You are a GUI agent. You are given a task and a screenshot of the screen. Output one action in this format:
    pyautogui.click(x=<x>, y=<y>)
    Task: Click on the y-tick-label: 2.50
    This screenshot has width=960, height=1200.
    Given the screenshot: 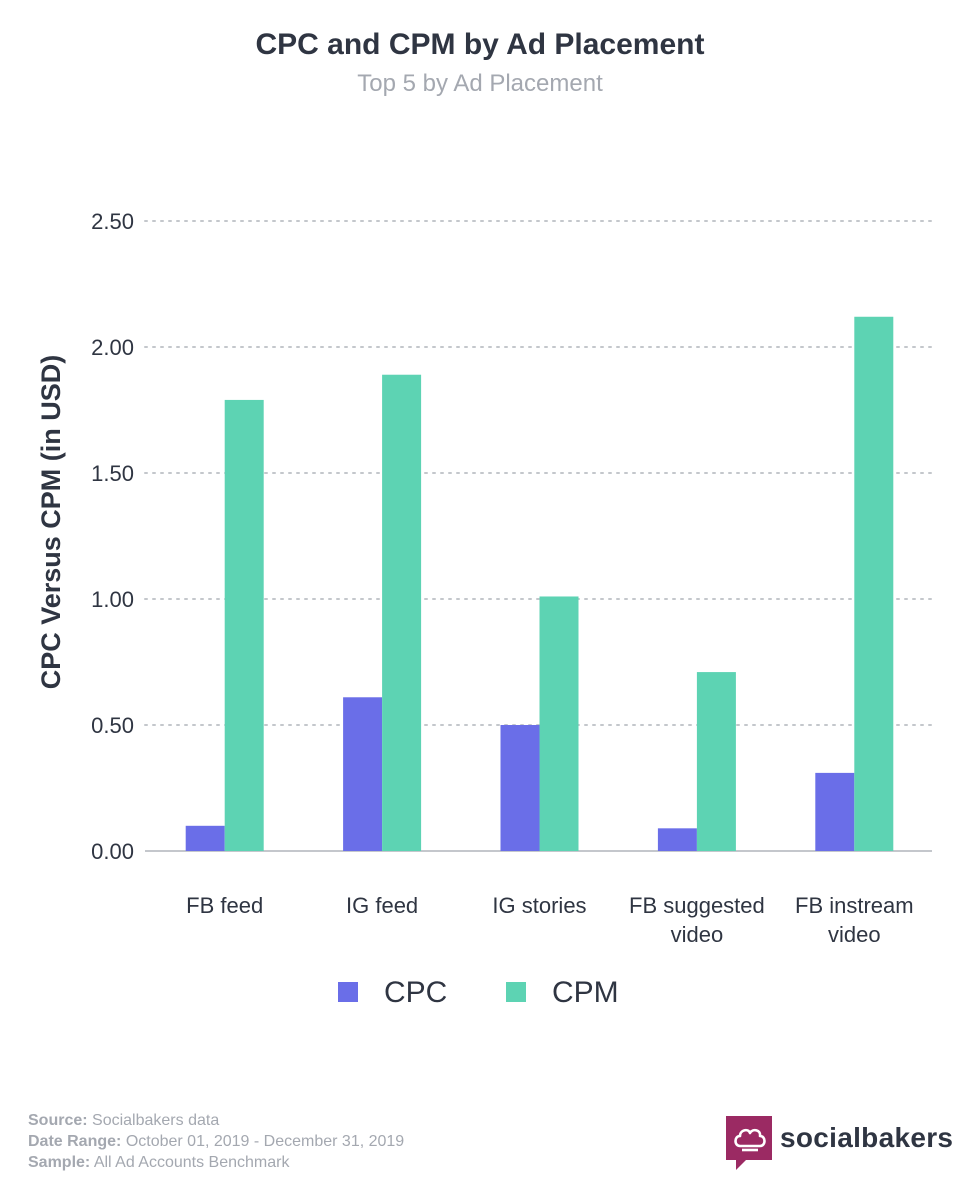 What is the action you would take?
    pyautogui.click(x=112, y=221)
    